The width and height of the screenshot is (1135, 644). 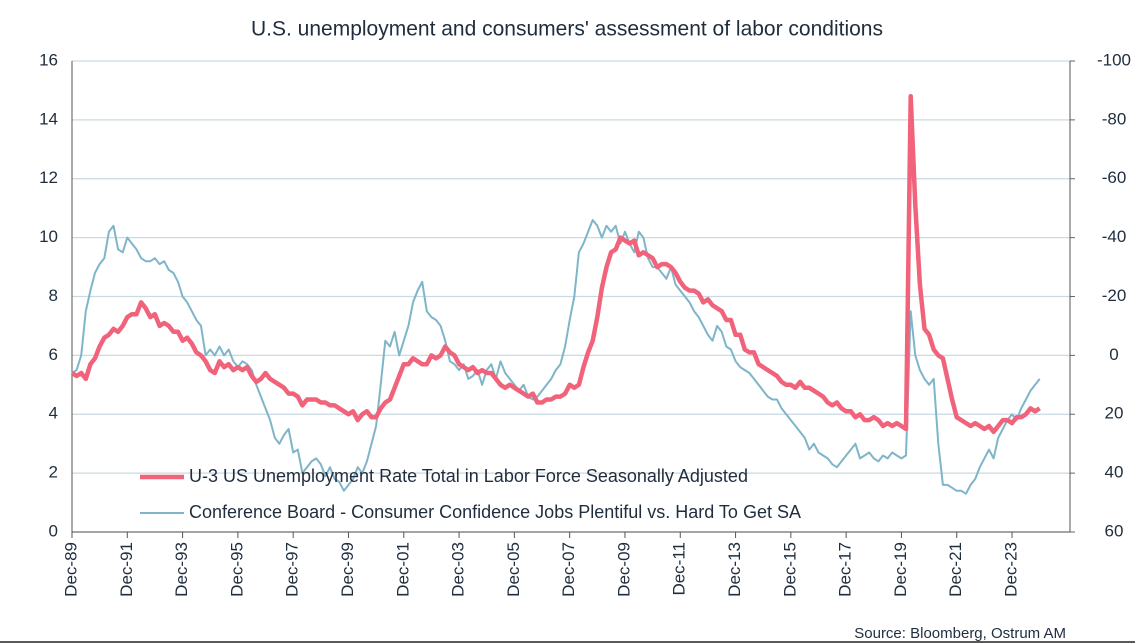 I want to click on x-tick-label: Dec-19, so click(x=900, y=569).